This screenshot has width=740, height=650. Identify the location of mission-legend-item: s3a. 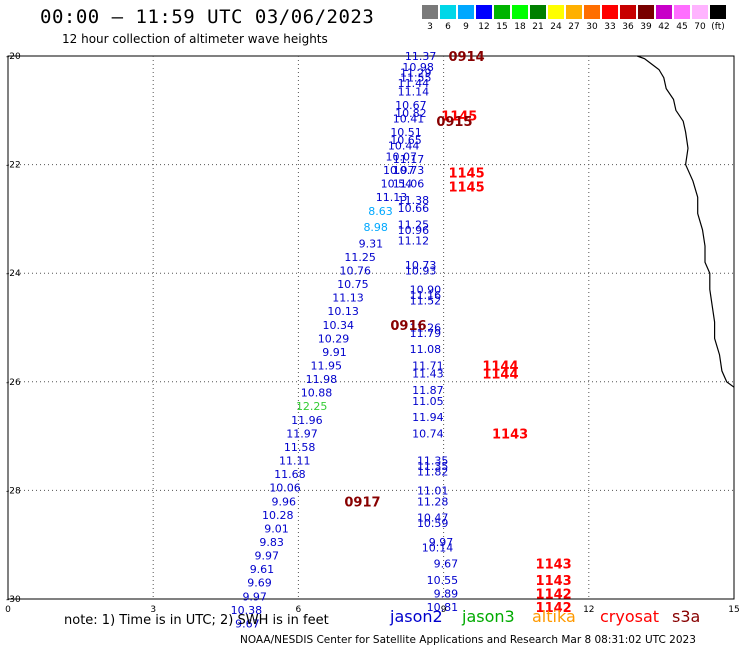
(686, 616).